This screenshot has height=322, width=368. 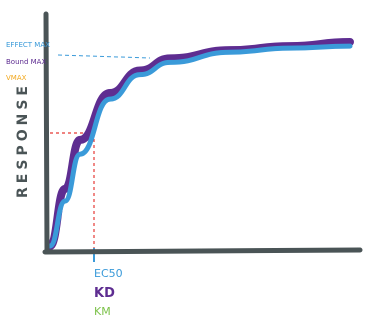 What do you see at coordinates (104, 56) in the screenshot?
I see `effect-max-guide` at bounding box center [104, 56].